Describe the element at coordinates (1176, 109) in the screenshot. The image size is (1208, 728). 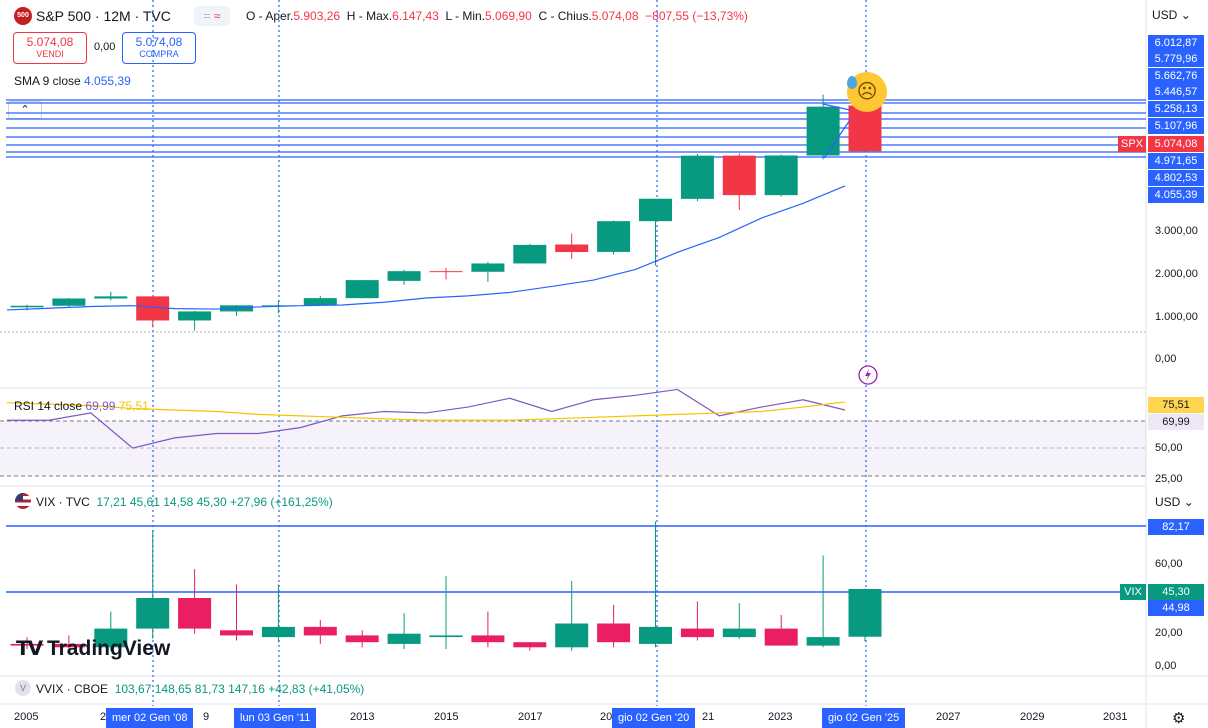
I see `price-tag: 5.258,13` at that location.